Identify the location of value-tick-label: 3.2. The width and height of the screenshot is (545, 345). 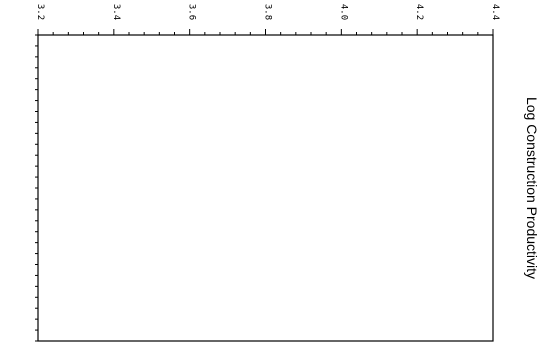
(40, 12).